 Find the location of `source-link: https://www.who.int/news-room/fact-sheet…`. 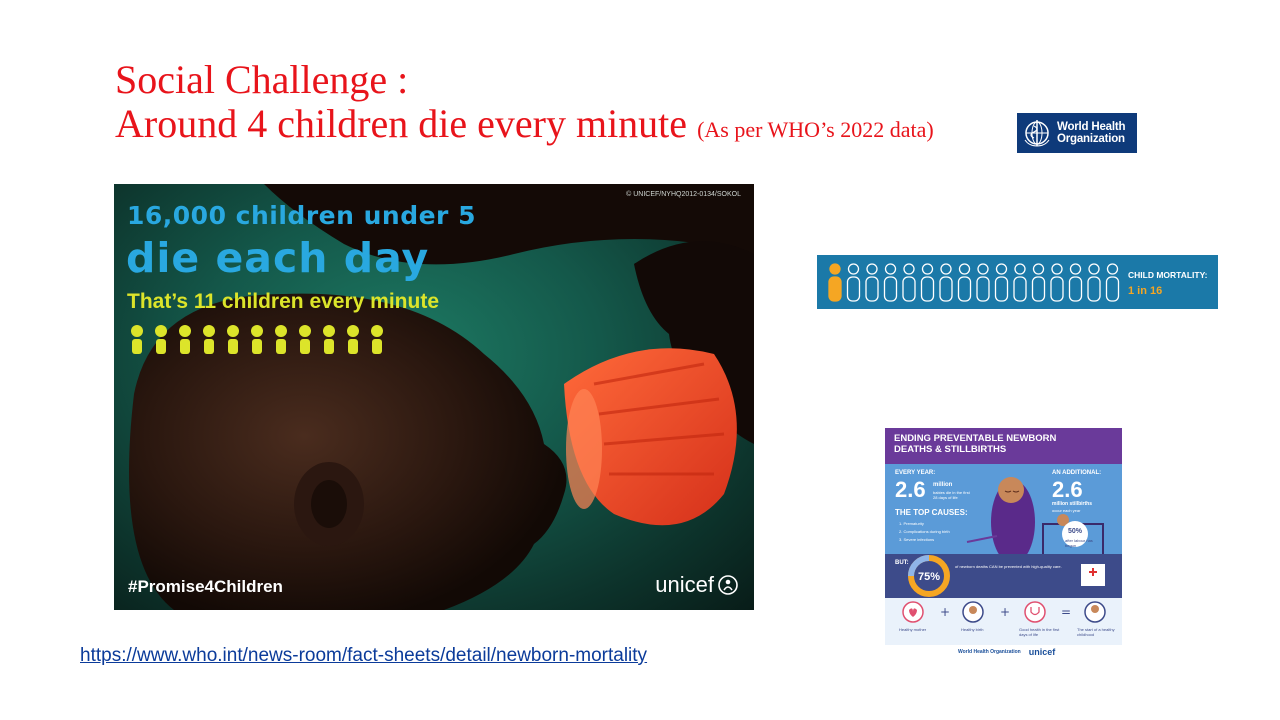

source-link: https://www.who.int/news-room/fact-sheet… is located at coordinates (364, 655).